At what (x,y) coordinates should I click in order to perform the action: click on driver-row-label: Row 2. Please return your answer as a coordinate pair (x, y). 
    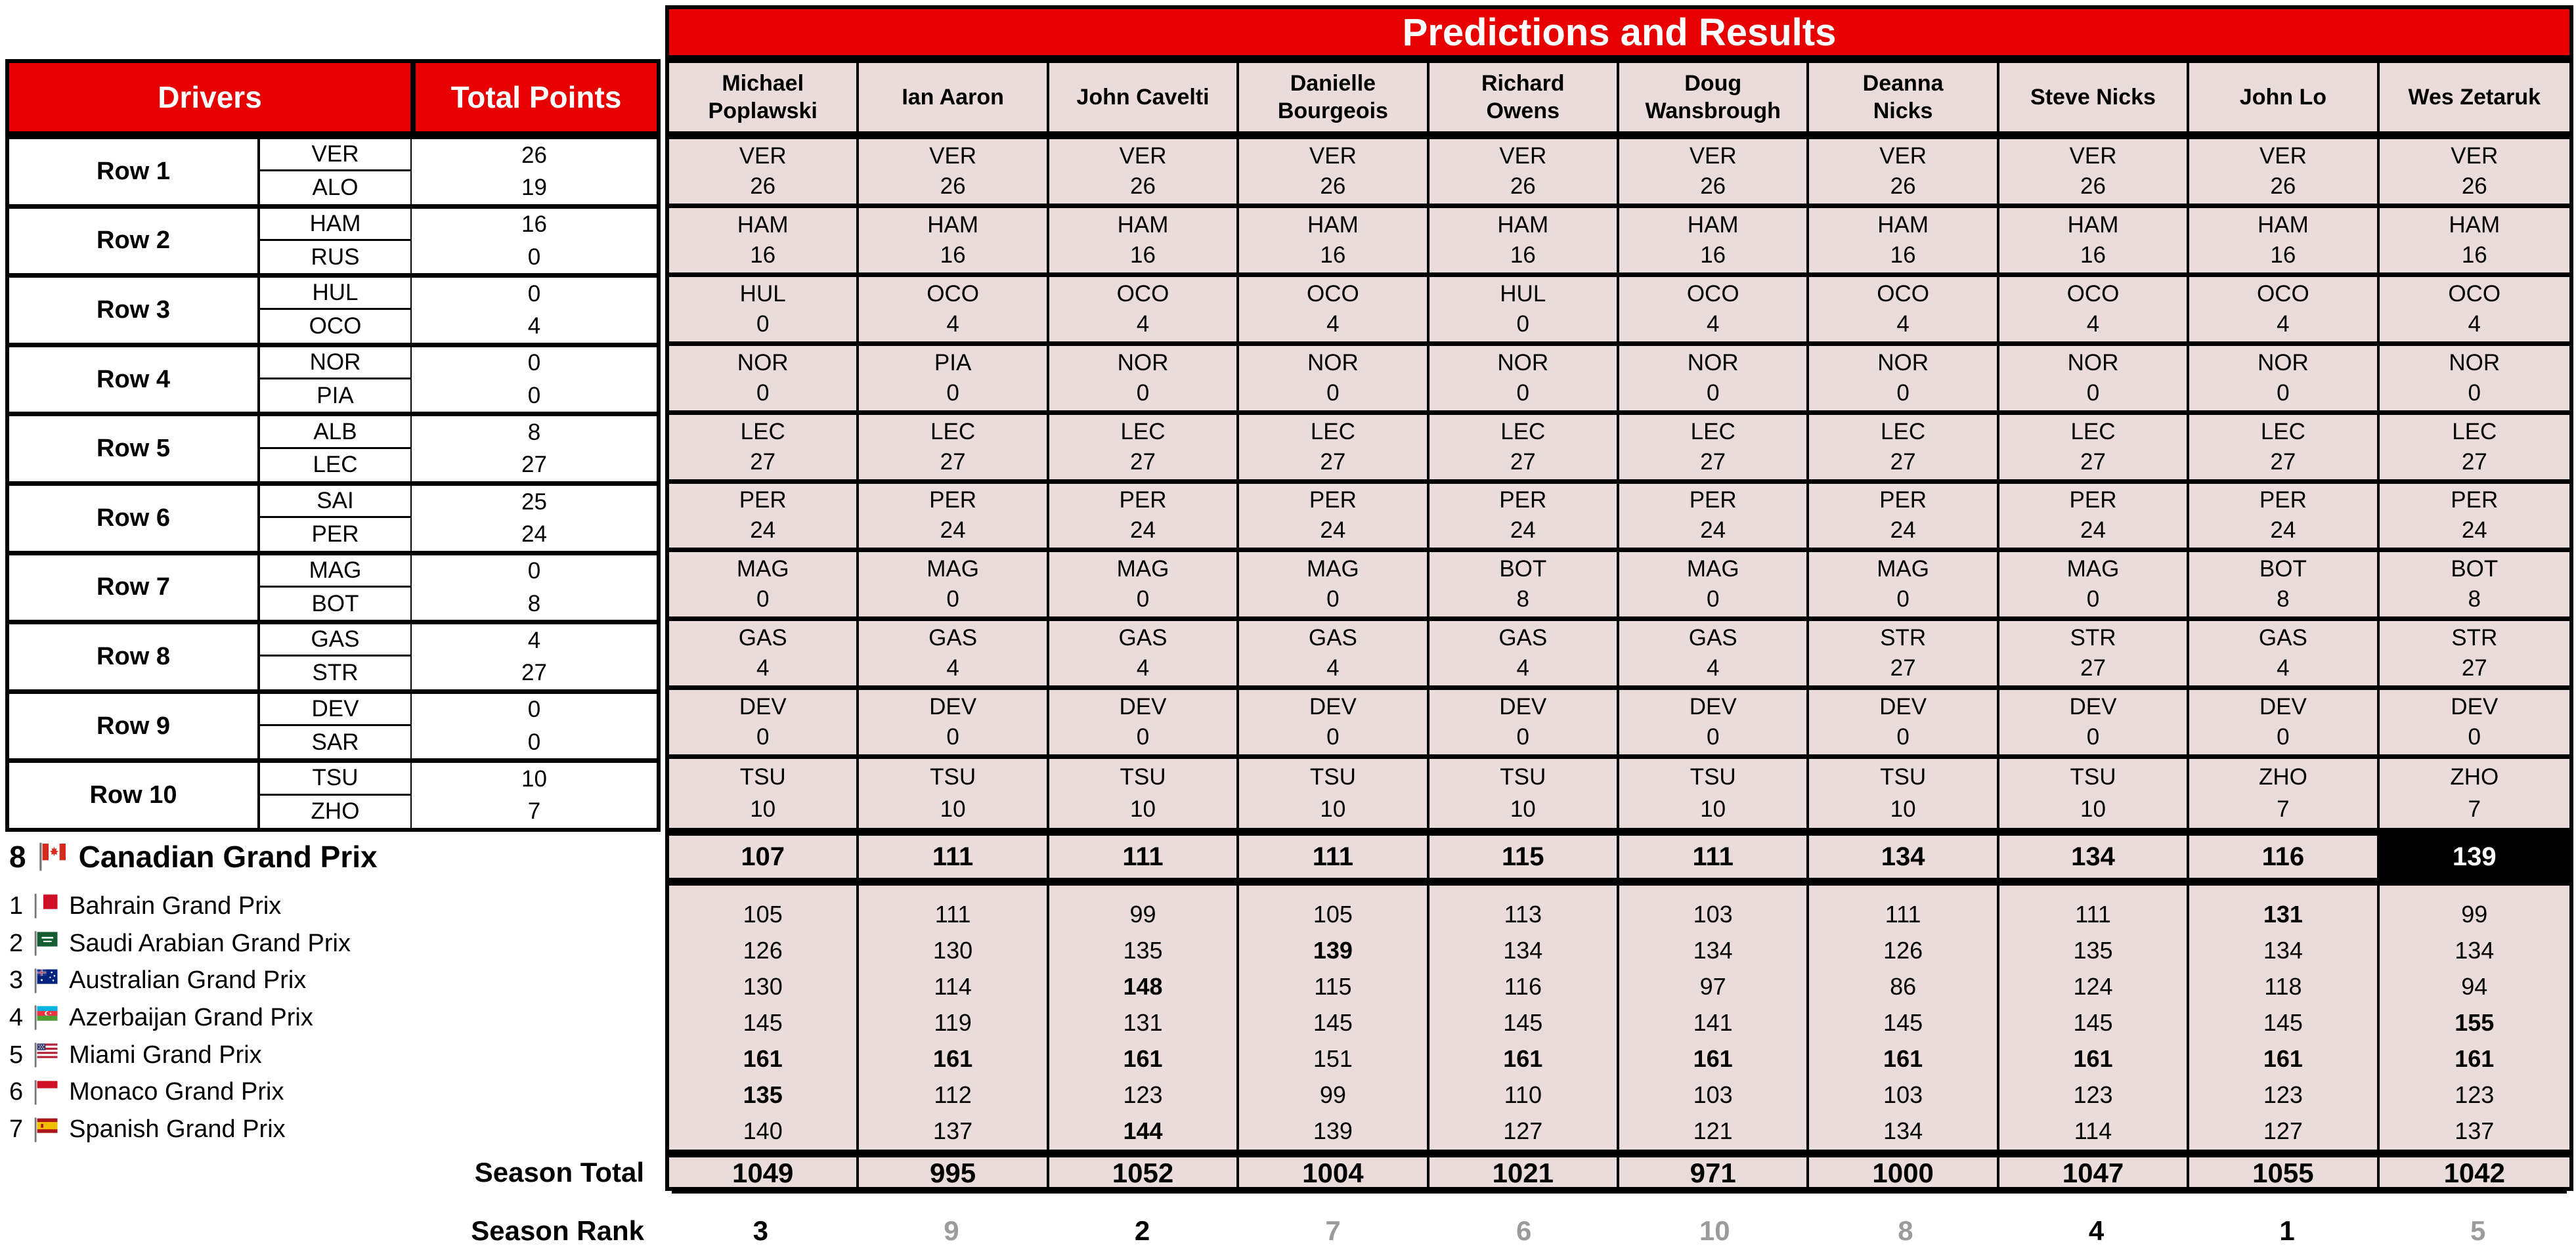
    Looking at the image, I should click on (134, 241).